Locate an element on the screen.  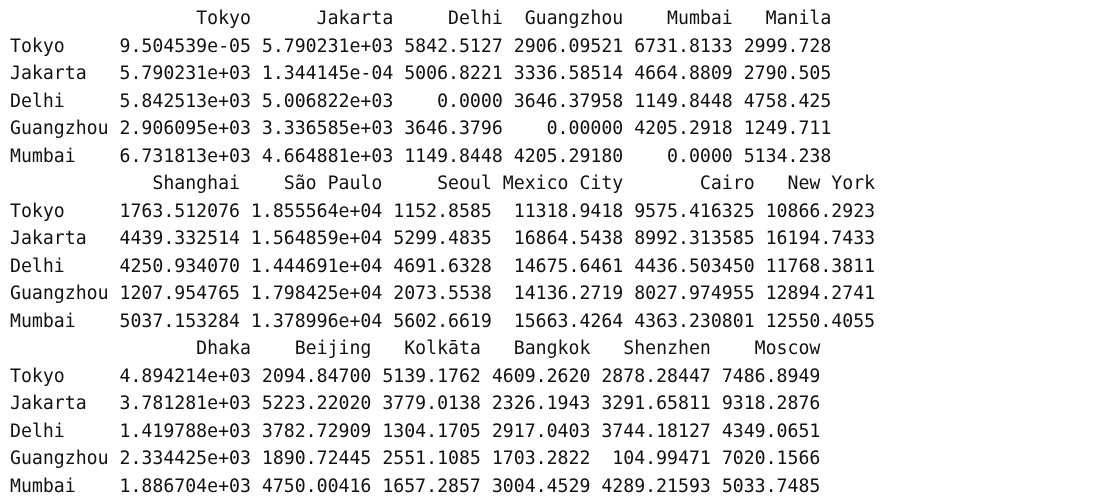
matrix-cell: 0.0000 is located at coordinates (453, 101).